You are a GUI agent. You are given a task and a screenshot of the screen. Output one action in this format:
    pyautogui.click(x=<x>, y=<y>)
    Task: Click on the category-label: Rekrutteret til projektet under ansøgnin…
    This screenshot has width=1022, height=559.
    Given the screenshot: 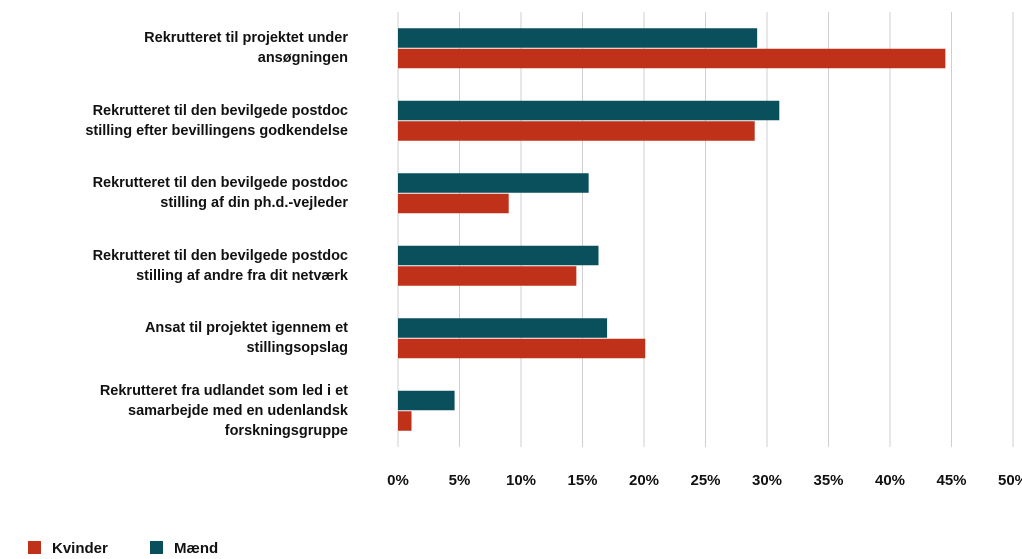 What is the action you would take?
    pyautogui.click(x=246, y=48)
    